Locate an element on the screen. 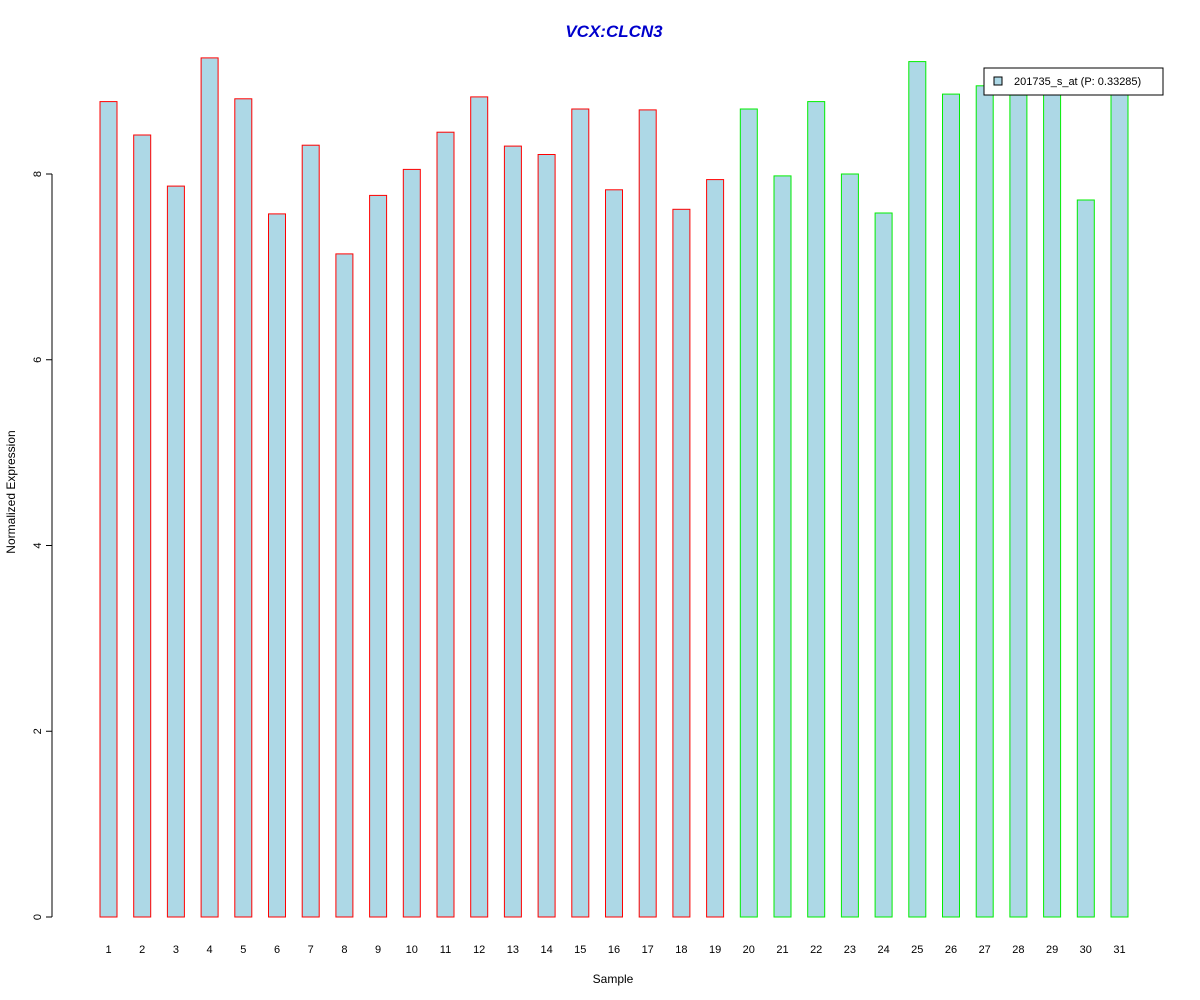  x-tick-label: 1 is located at coordinates (108, 950).